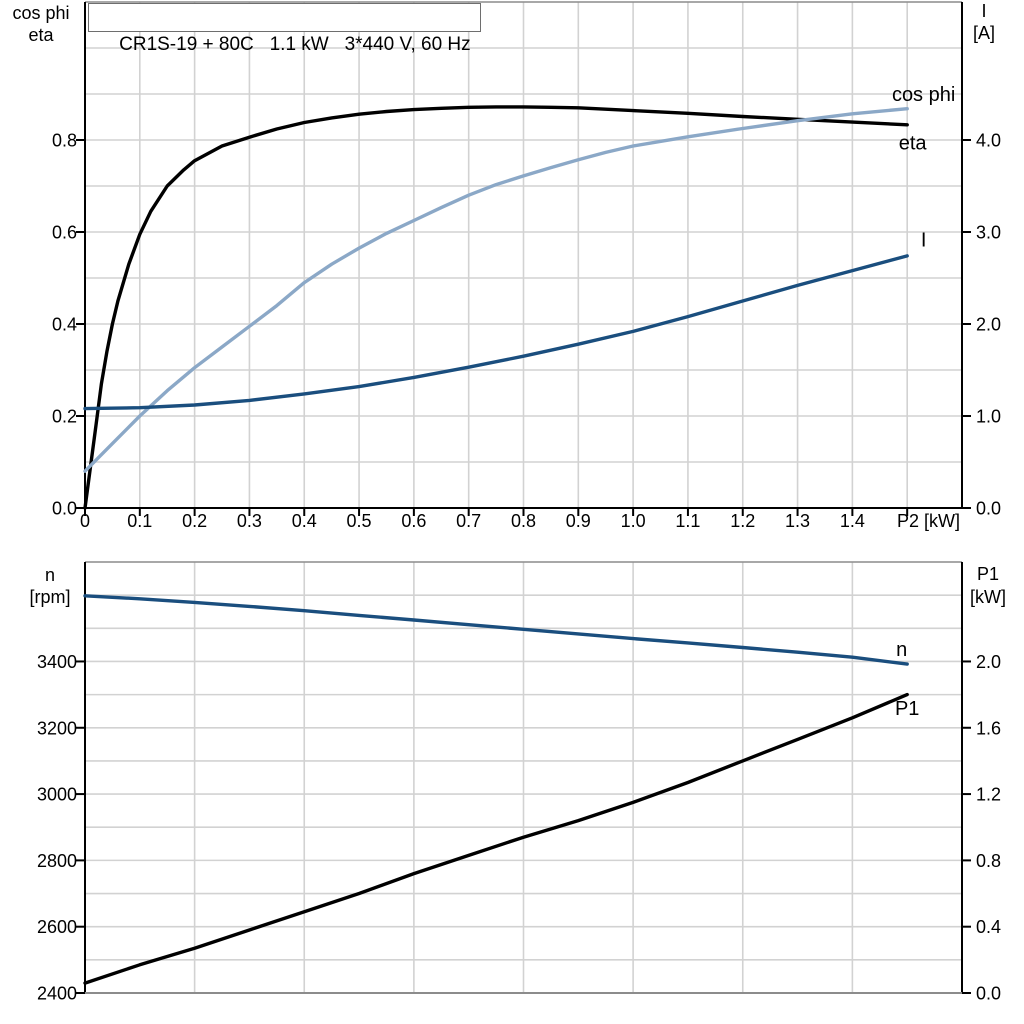  I want to click on x-axis-tick-label: 1.2, so click(742, 521).